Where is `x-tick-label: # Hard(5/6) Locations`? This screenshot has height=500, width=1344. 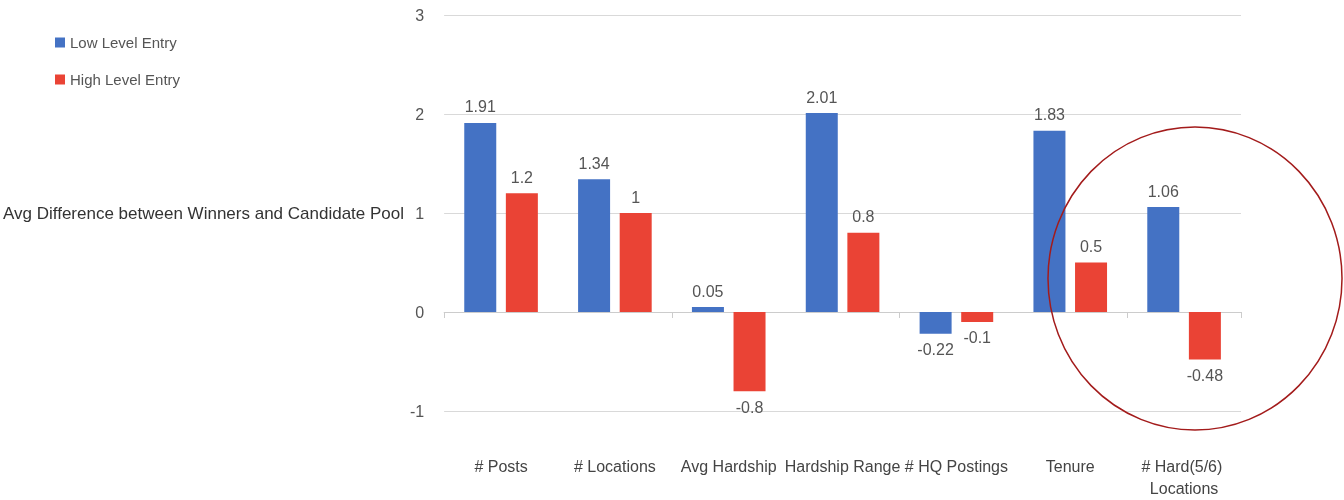
x-tick-label: # Hard(5/6) Locations is located at coordinates (1184, 477).